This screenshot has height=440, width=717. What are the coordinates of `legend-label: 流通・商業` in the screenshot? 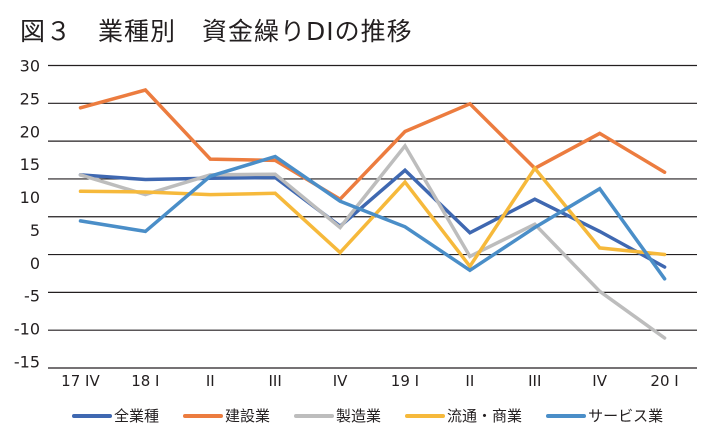 It's located at (485, 416).